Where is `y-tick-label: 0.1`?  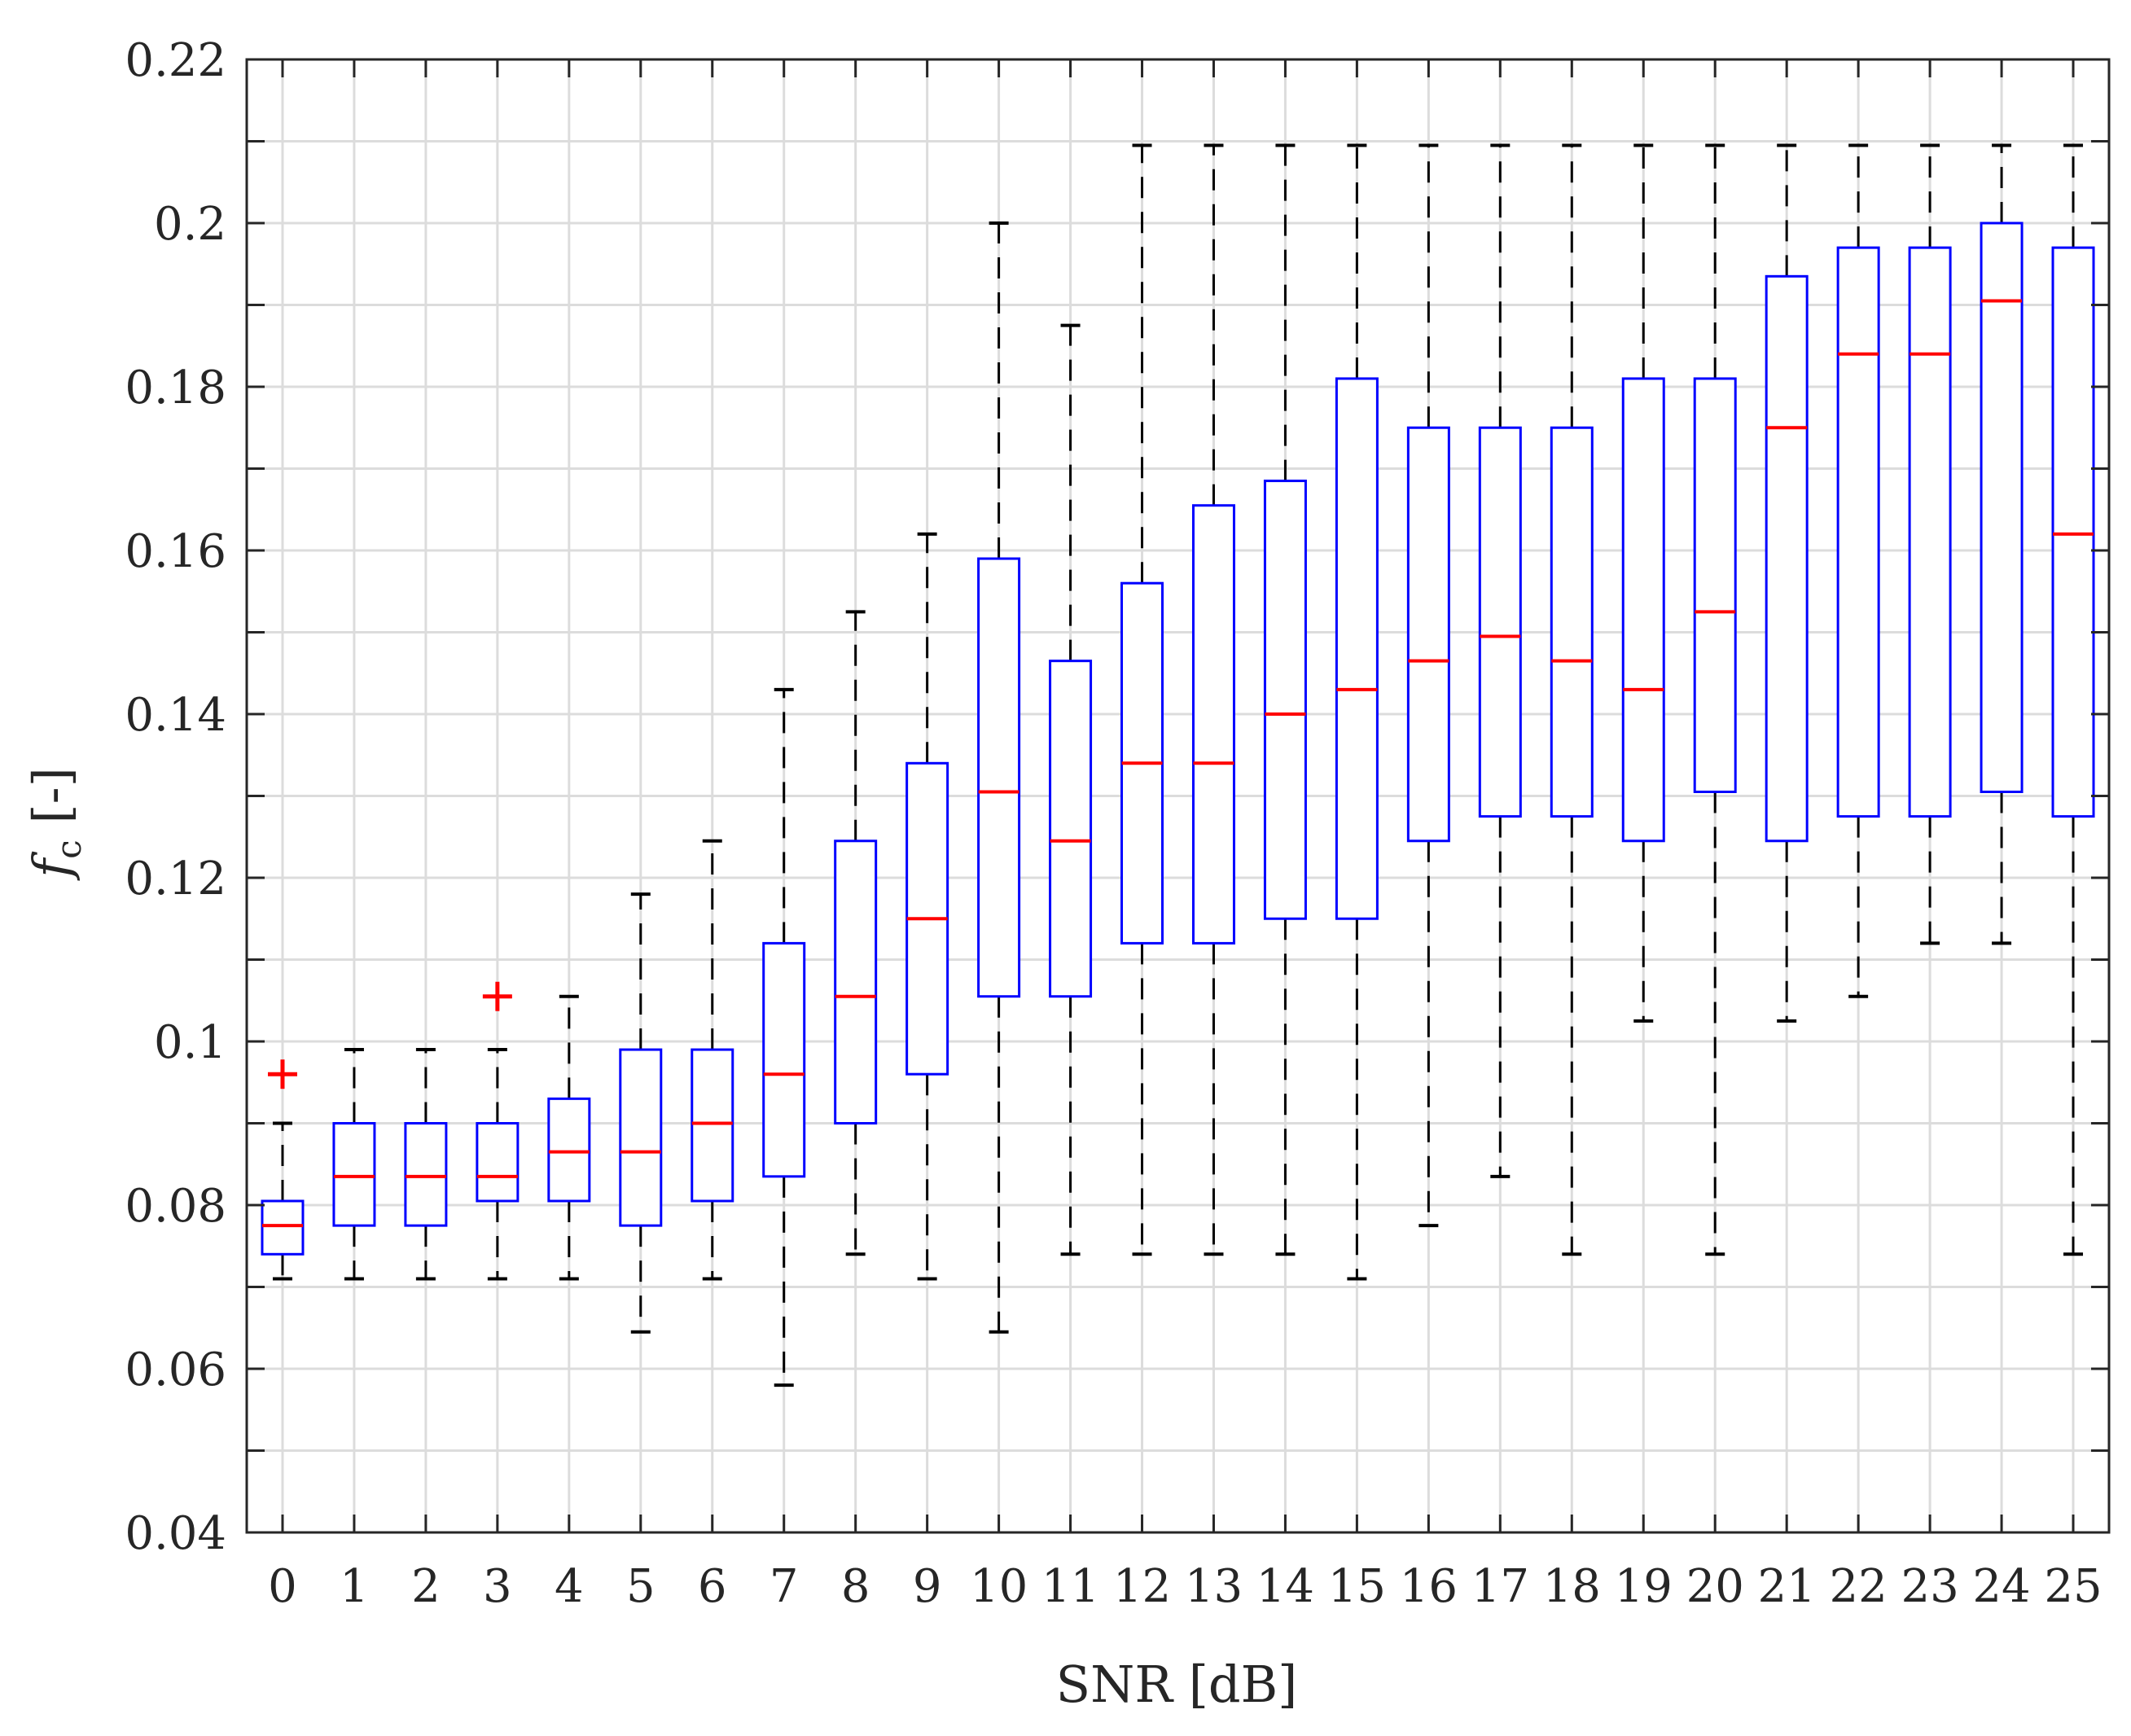
y-tick-label: 0.1 is located at coordinates (190, 1042).